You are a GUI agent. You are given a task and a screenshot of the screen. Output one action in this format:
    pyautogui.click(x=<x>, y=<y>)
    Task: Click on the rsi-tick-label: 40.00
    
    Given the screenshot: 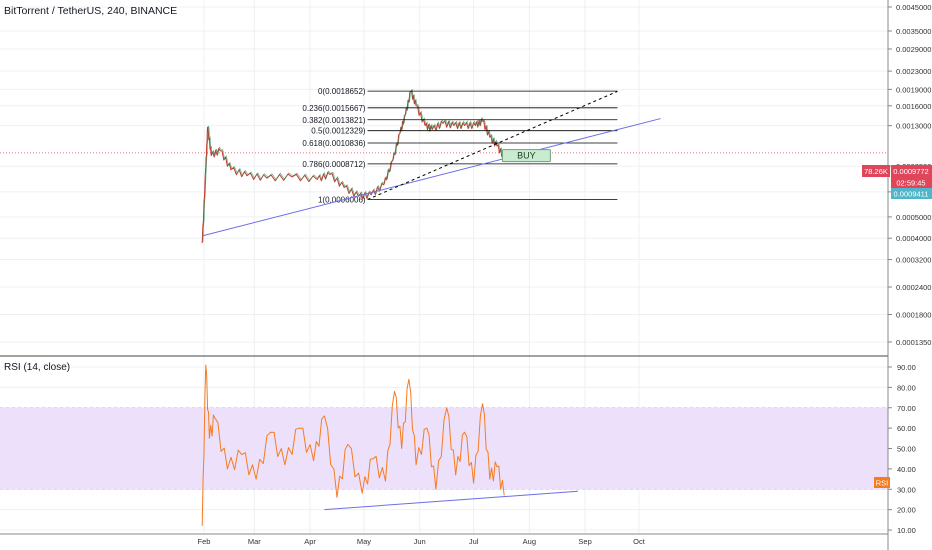 What is the action you would take?
    pyautogui.click(x=906, y=469)
    